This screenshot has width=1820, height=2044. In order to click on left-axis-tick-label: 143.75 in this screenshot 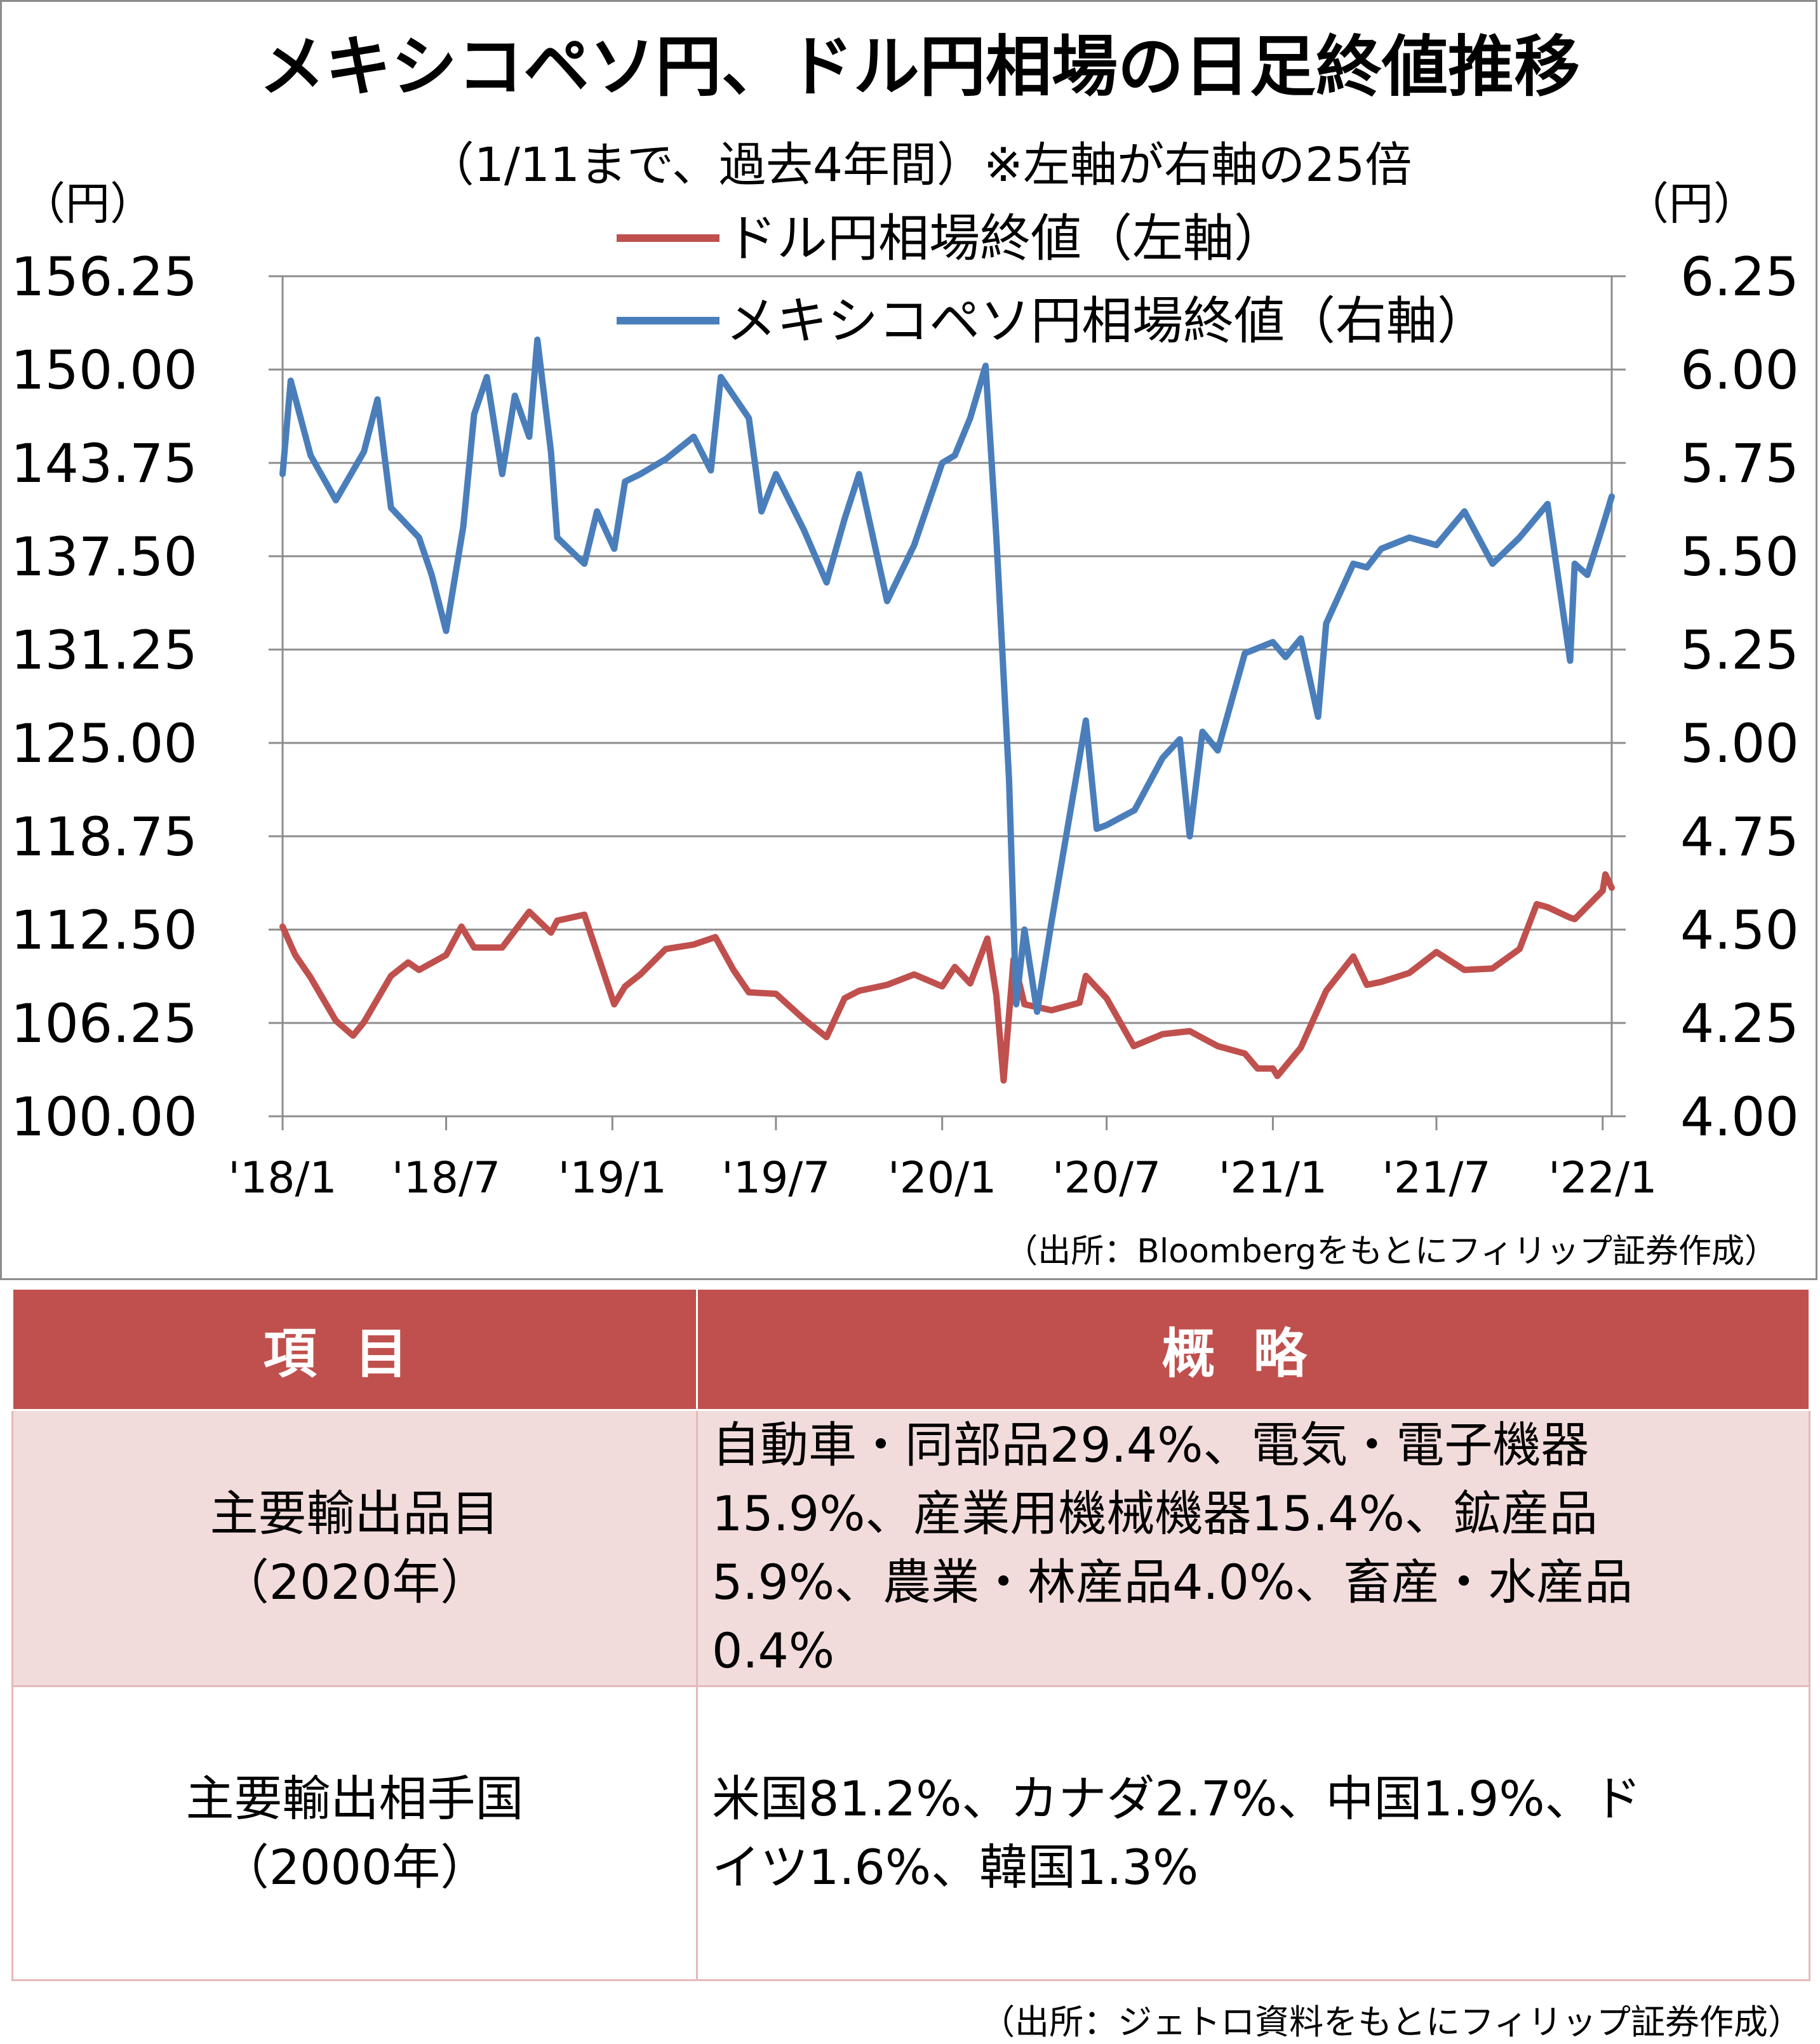, I will do `click(104, 463)`.